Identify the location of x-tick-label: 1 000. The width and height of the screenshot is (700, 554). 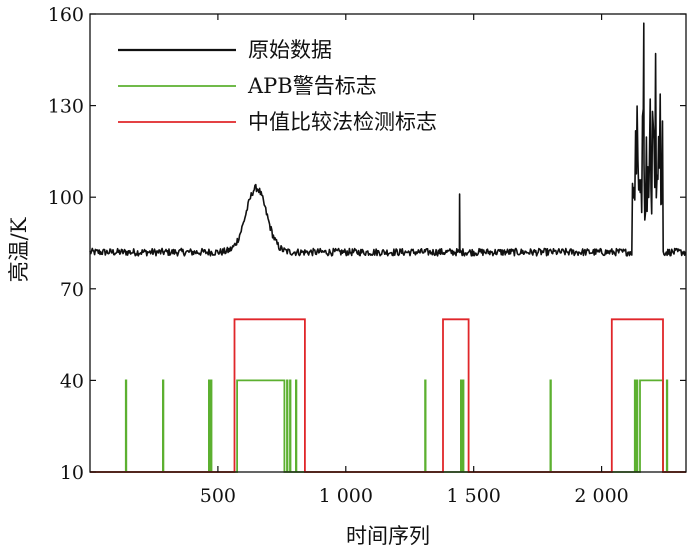
(346, 496).